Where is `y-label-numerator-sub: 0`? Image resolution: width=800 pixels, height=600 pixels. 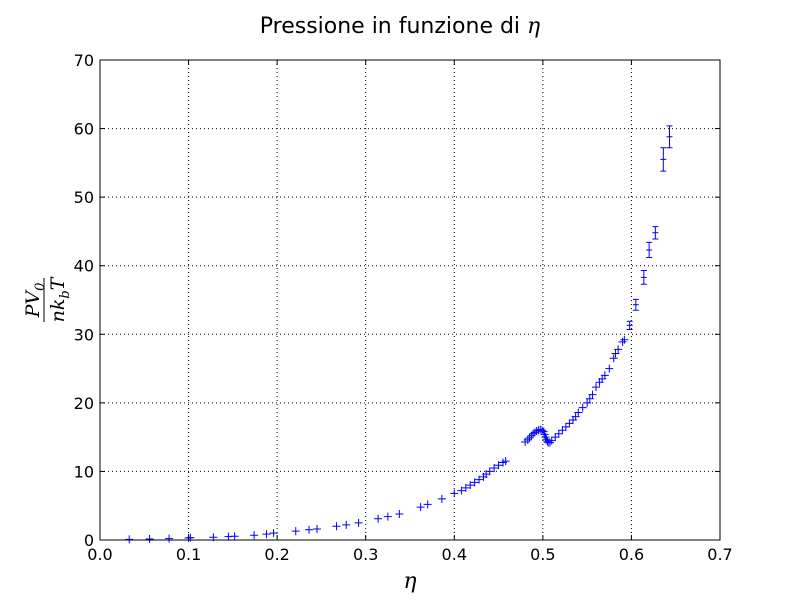 y-label-numerator-sub: 0 is located at coordinates (40, 287).